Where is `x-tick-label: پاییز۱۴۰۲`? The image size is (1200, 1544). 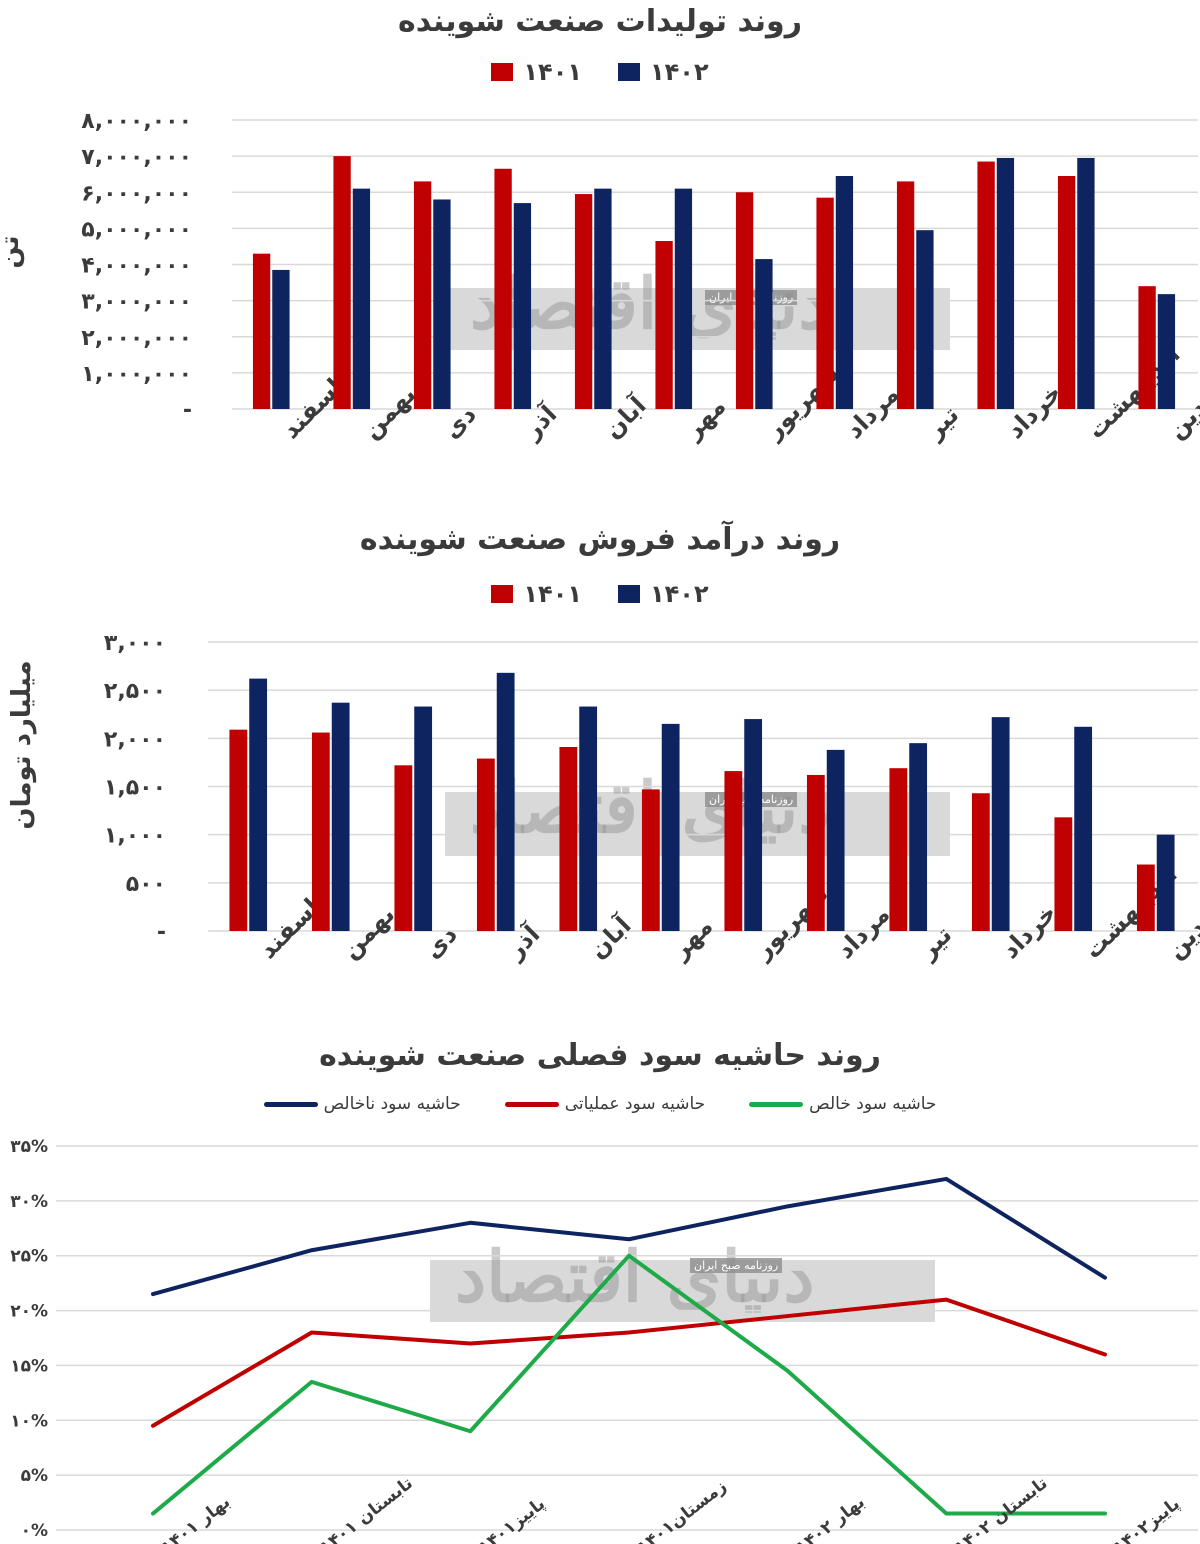
x-tick-label: پاییز۱۴۰۲ is located at coordinates (1147, 1519).